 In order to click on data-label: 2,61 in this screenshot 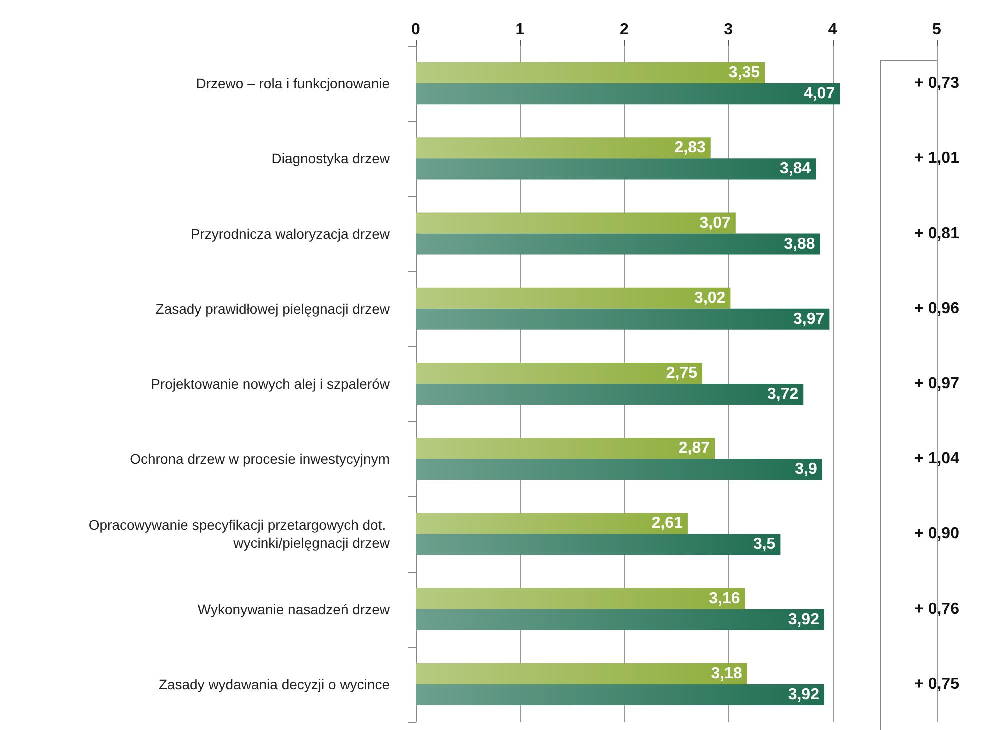, I will do `click(668, 523)`.